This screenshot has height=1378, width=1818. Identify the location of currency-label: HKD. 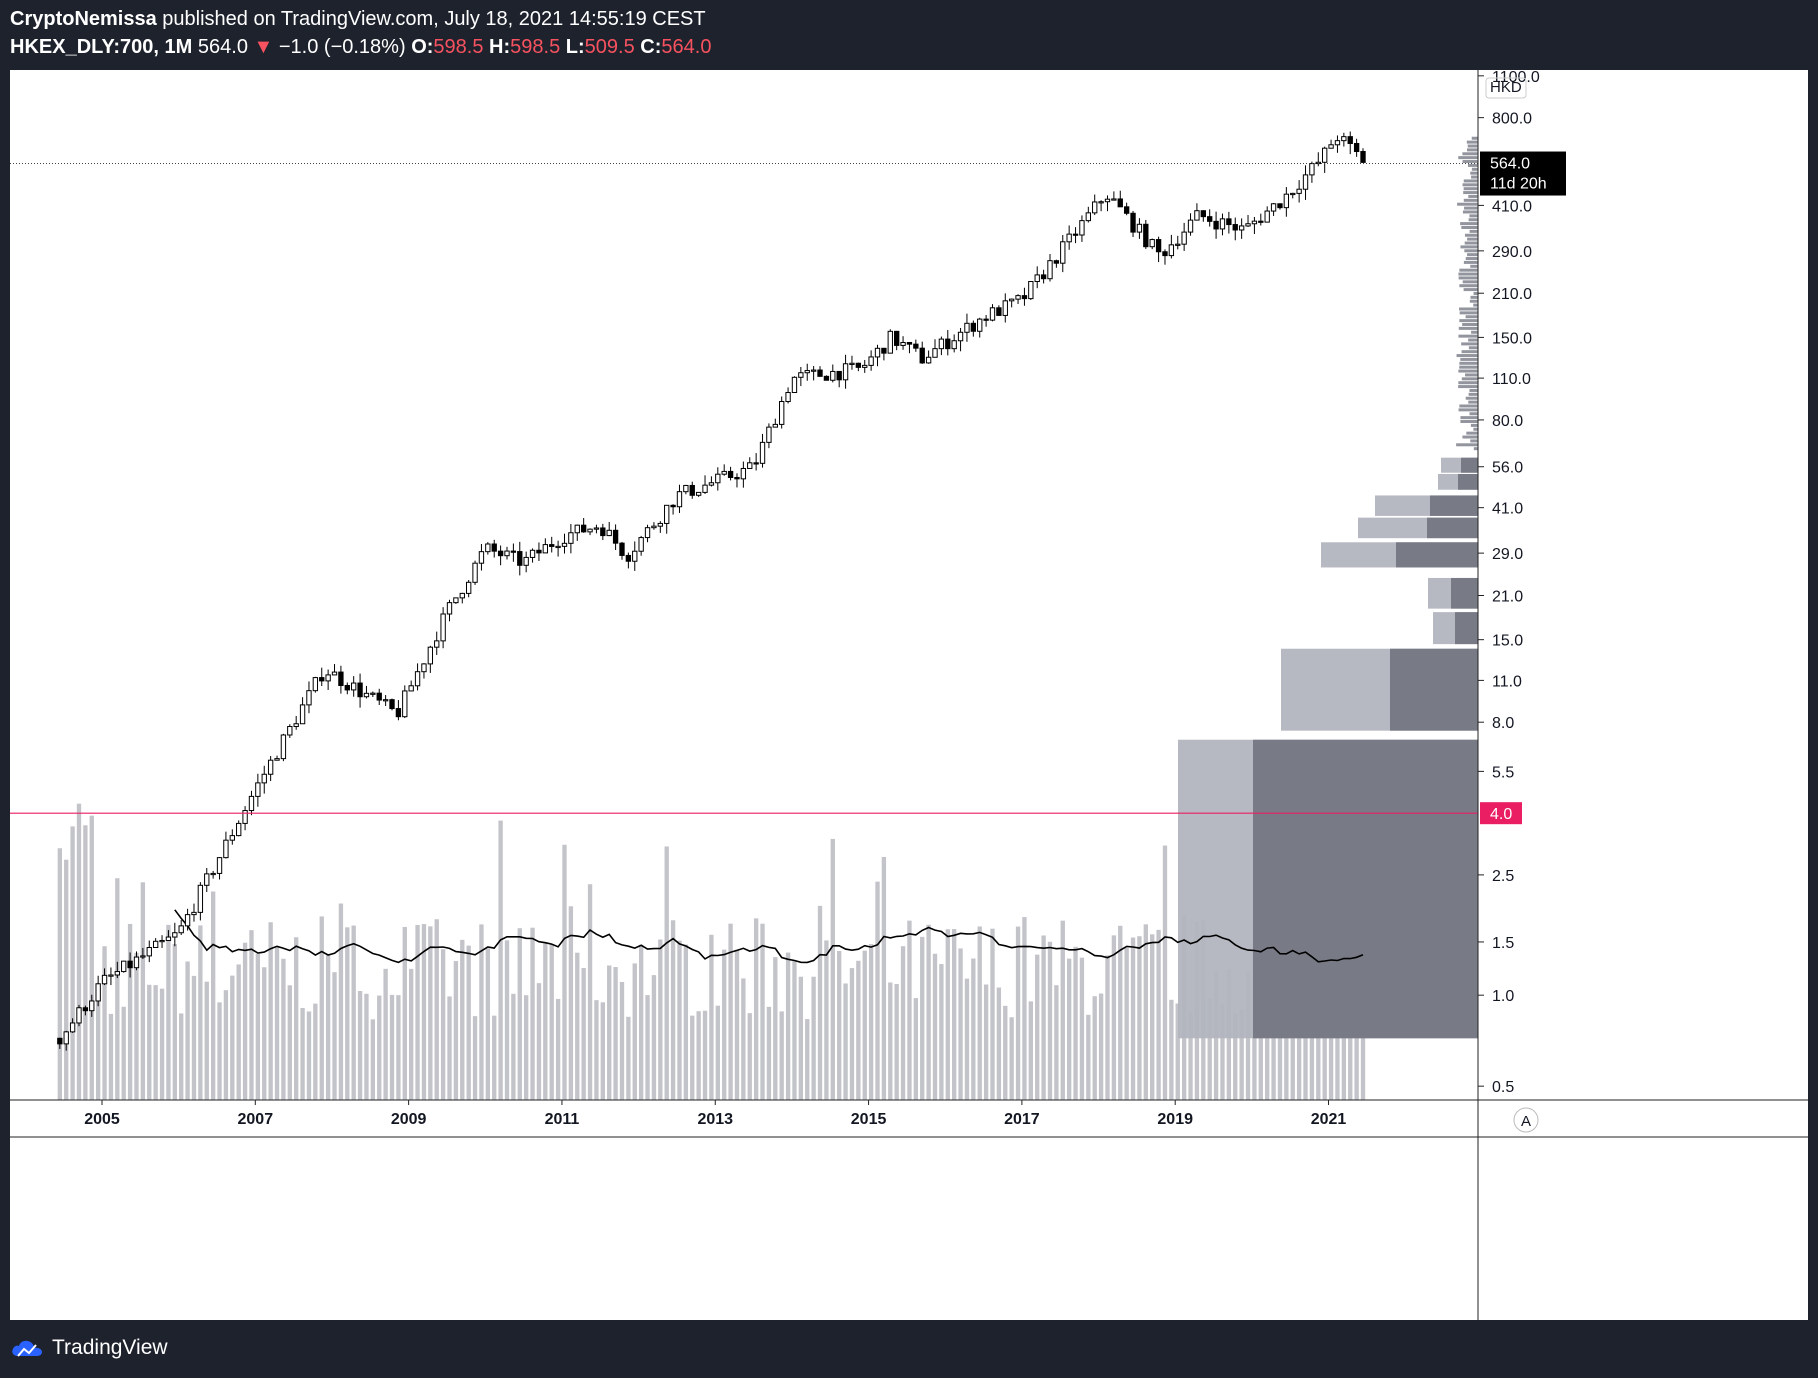
(1506, 87).